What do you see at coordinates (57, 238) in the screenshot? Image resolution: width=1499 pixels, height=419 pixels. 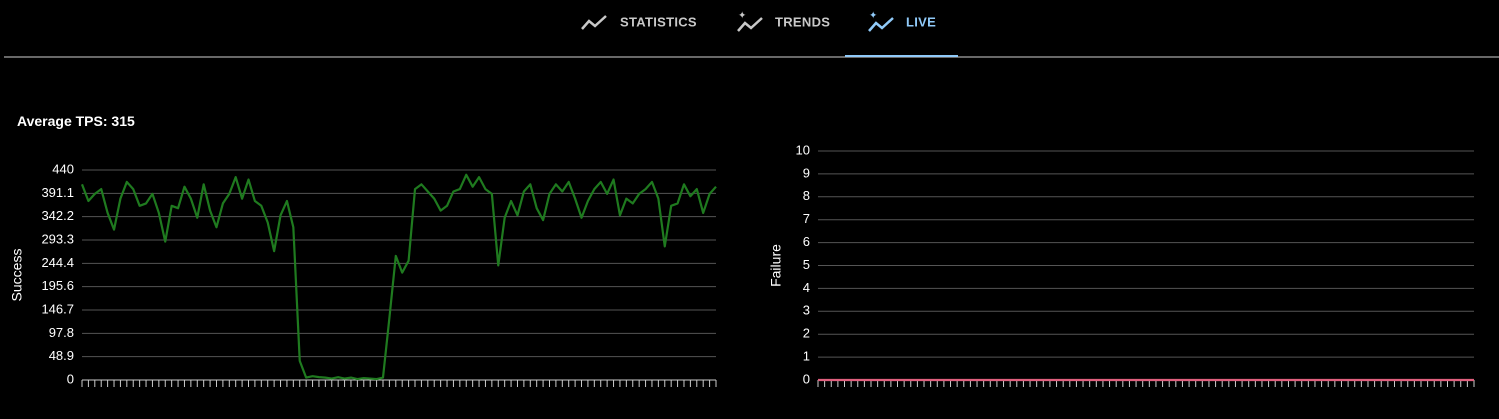 I see `y-tick-label: 293.3` at bounding box center [57, 238].